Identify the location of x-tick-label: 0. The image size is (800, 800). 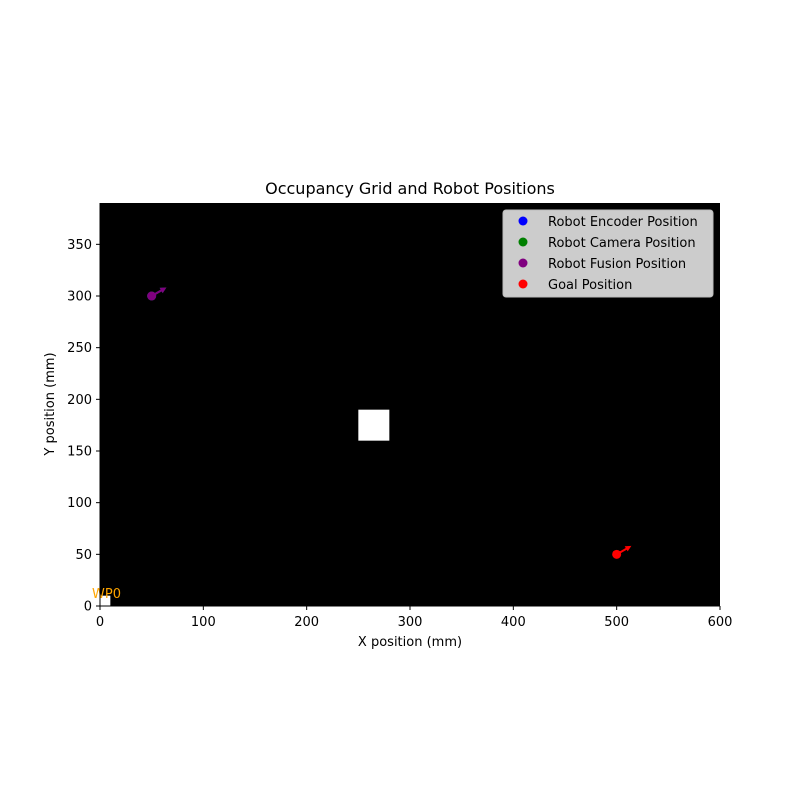
(100, 622).